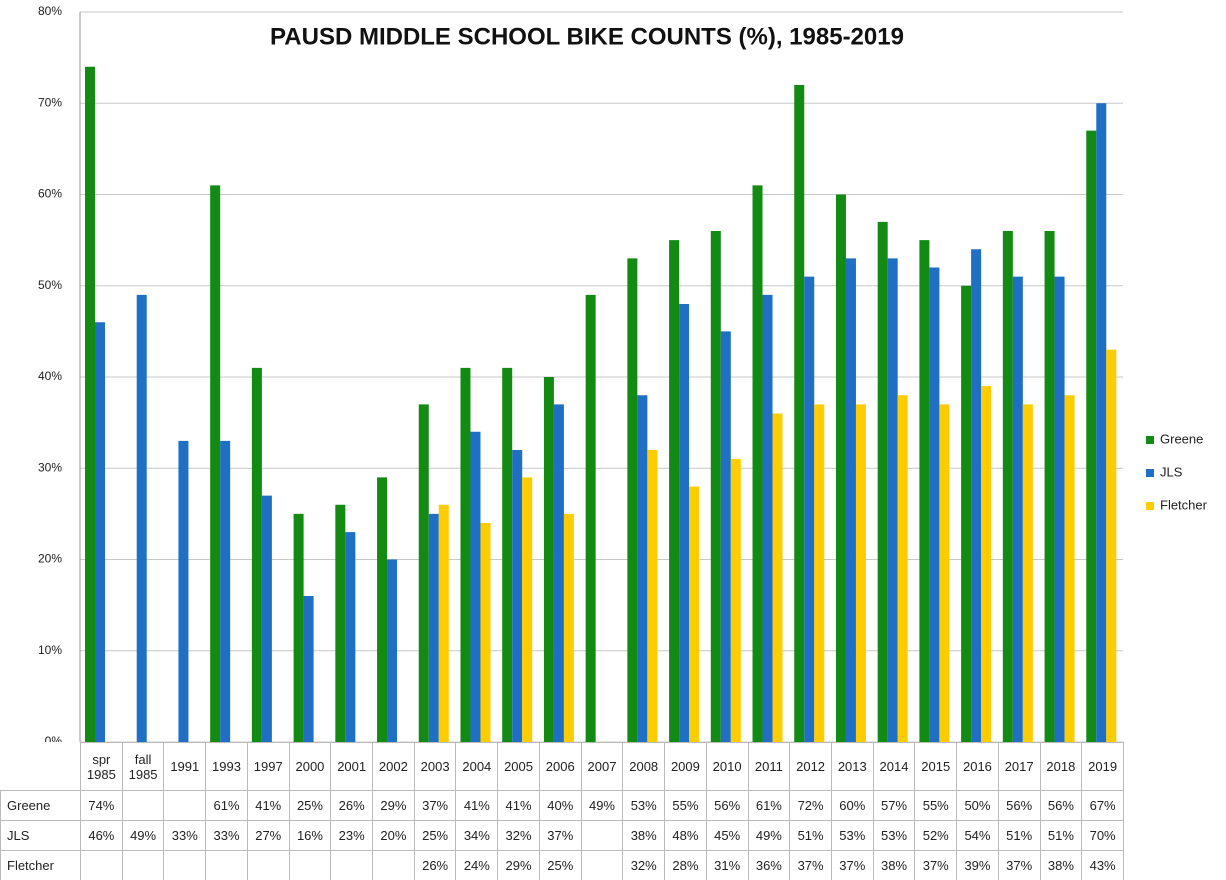  I want to click on x-tick-label: 2008, so click(644, 766).